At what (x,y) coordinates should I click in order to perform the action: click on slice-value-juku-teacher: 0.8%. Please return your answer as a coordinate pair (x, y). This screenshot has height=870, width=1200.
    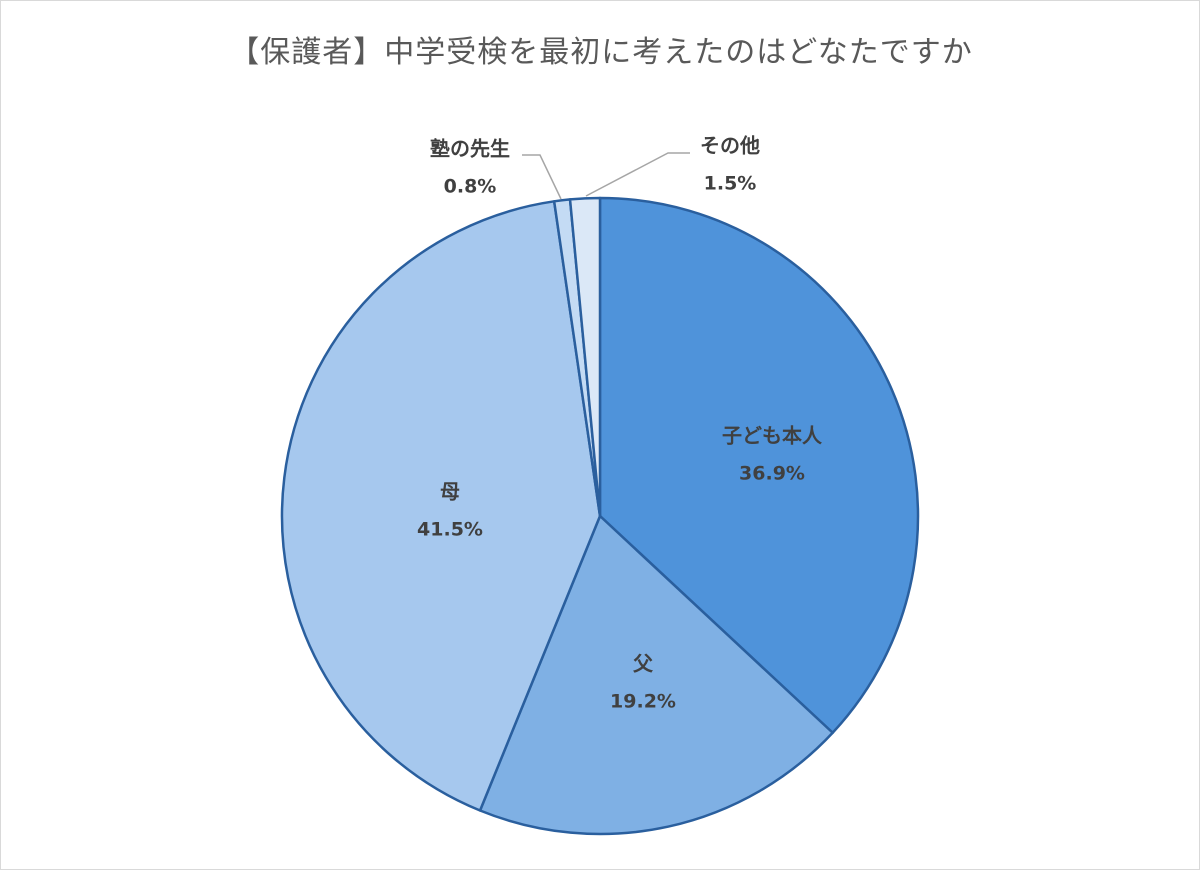
    Looking at the image, I should click on (470, 187).